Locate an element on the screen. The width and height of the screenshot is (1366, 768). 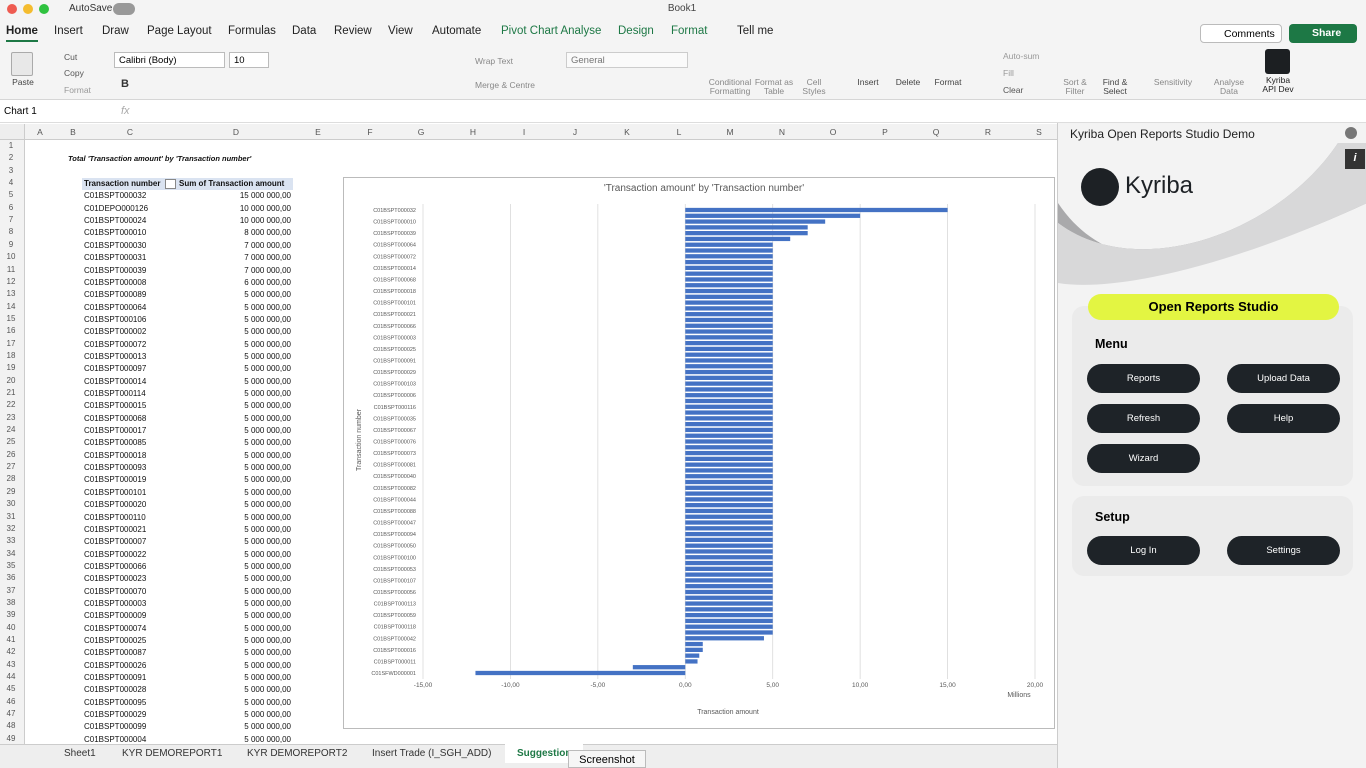
table-cell: C01BSPT000032 is located at coordinates (115, 196).